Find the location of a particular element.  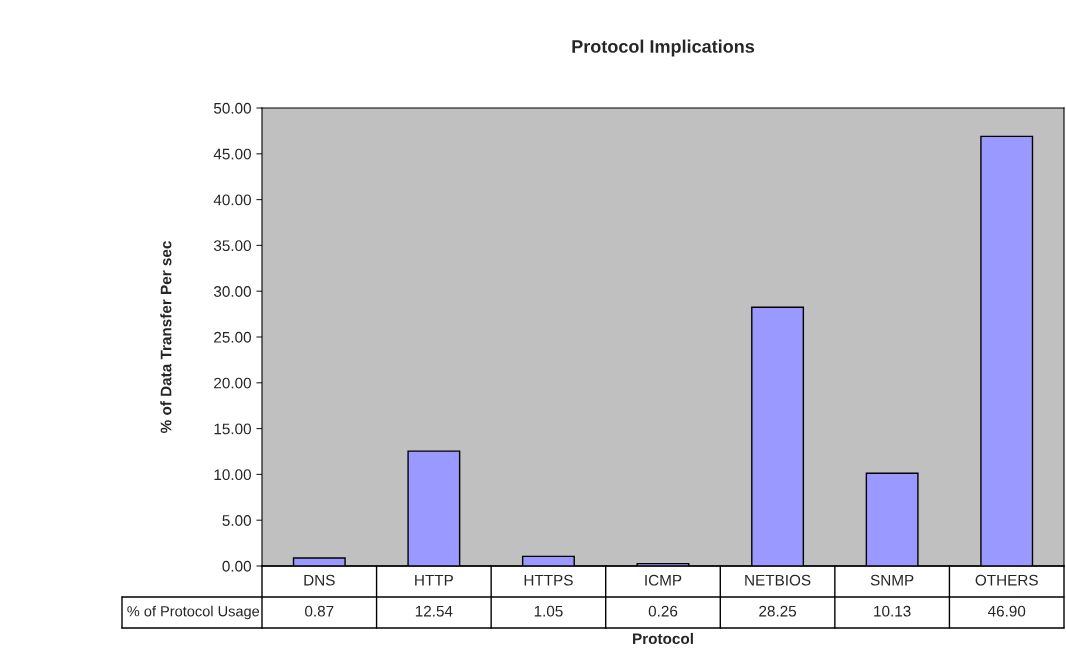

y-tick-label: 15.00 is located at coordinates (232, 429).